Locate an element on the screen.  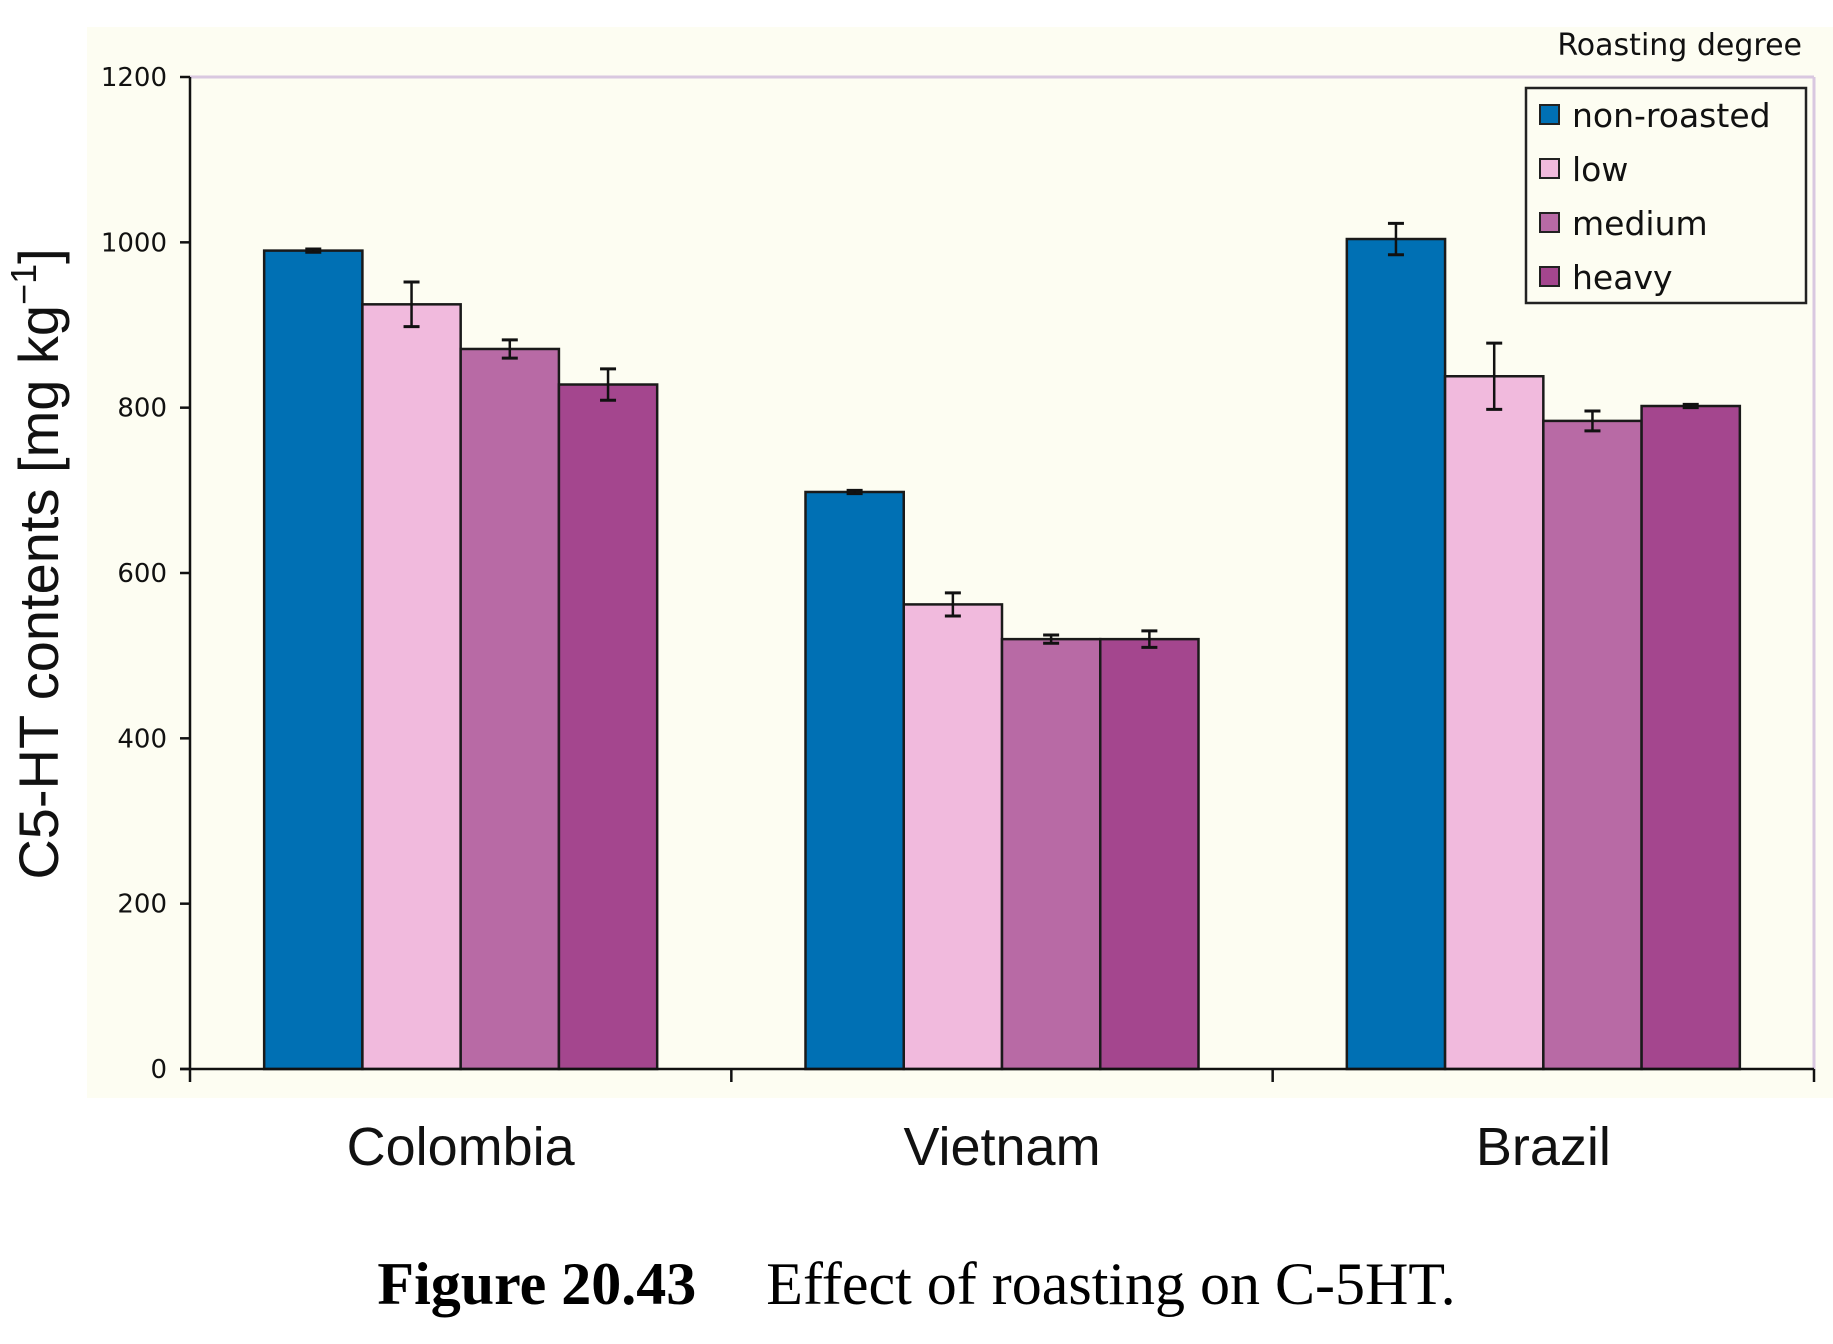
y-tick-labels: 0 200 400 600 800 1000 1200 is located at coordinates (134, 574).